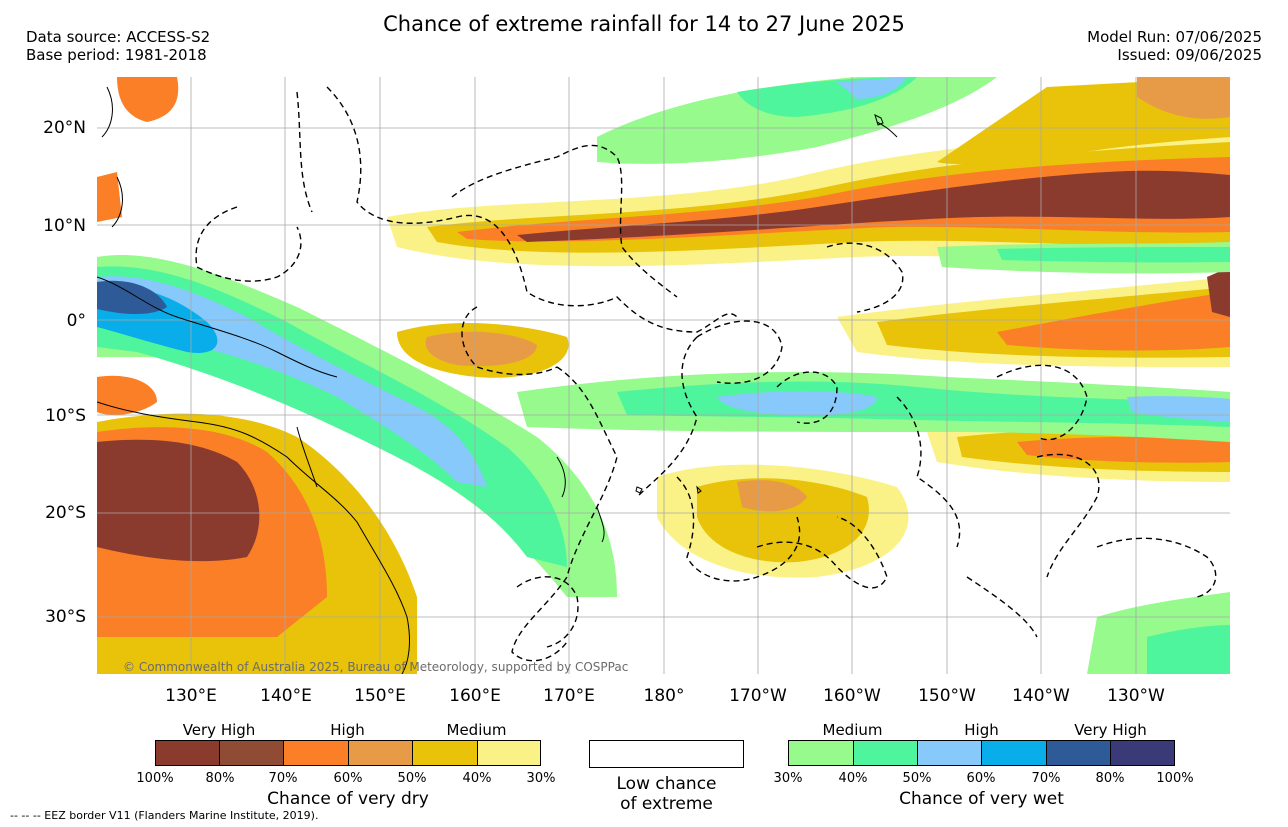 This screenshot has height=827, width=1288. What do you see at coordinates (65, 416) in the screenshot?
I see `lat-label-10s: 10°S` at bounding box center [65, 416].